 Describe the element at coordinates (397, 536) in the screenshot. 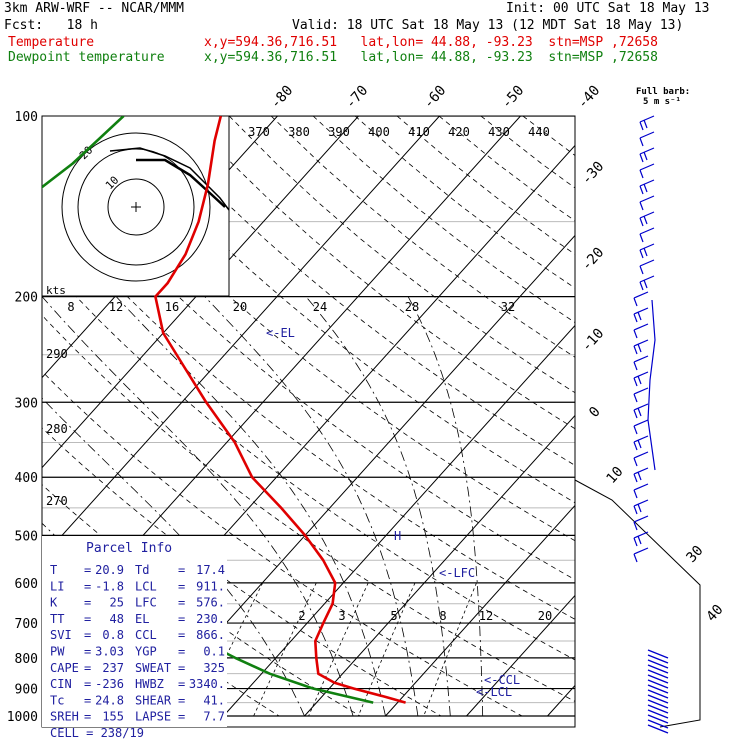

I see `level-marker: H` at that location.